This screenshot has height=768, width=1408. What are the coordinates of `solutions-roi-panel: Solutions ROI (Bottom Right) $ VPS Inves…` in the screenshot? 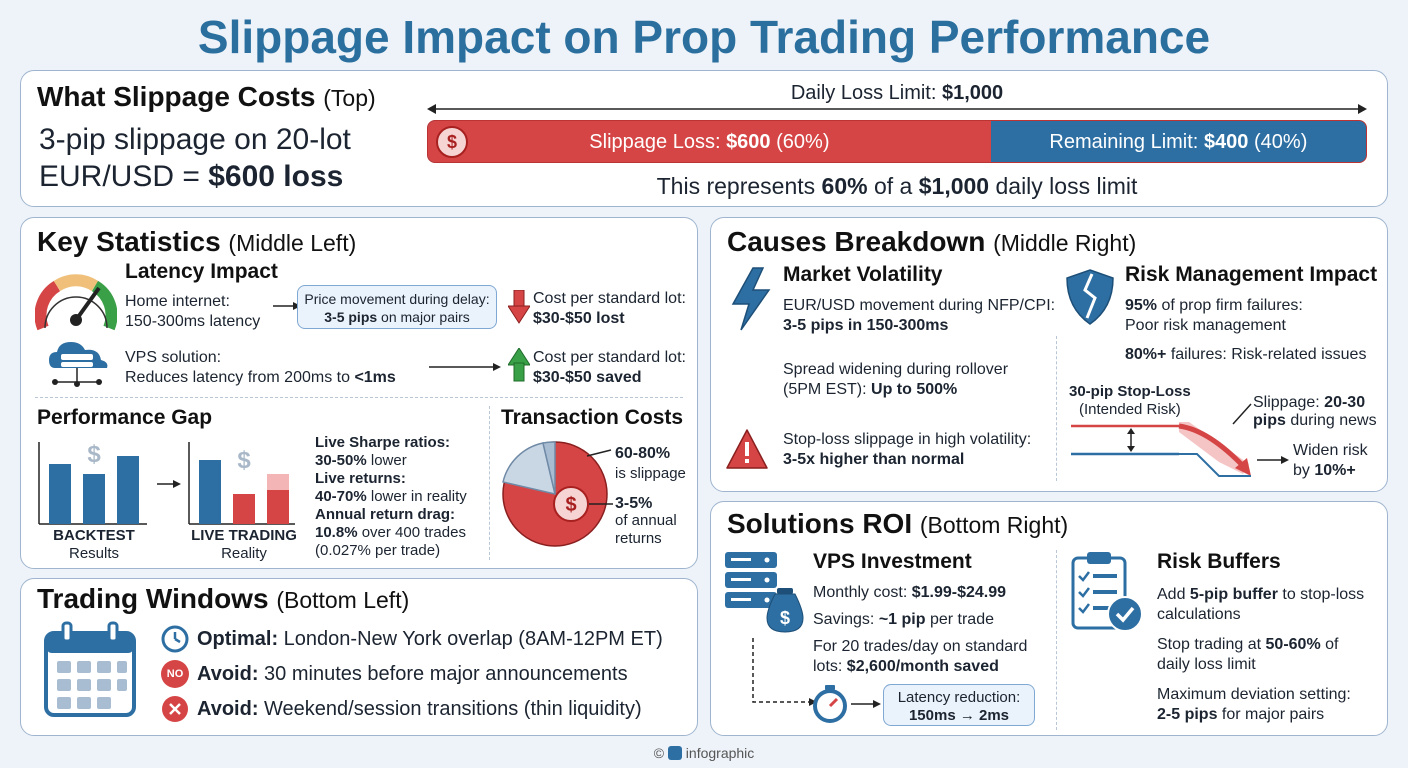 It's located at (1049, 618).